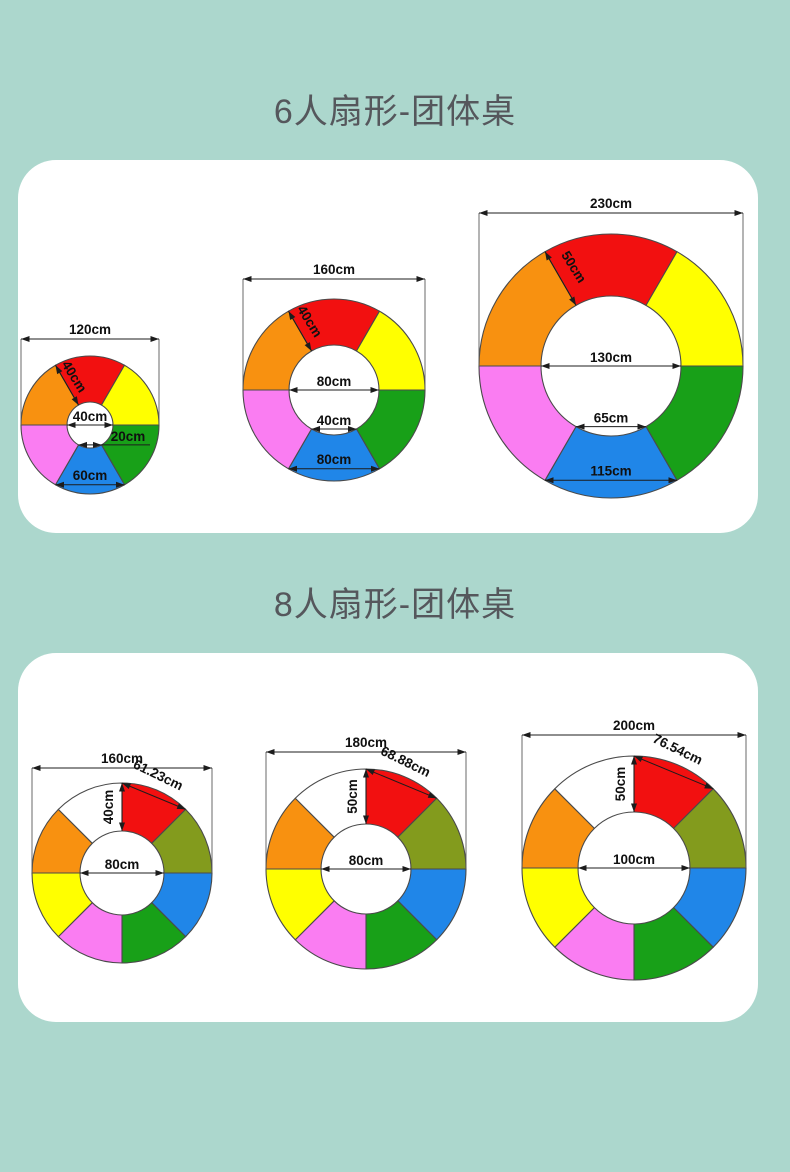 The height and width of the screenshot is (1172, 790). What do you see at coordinates (611, 418) in the screenshot?
I see `dim-inner-chord-label: 65cm` at bounding box center [611, 418].